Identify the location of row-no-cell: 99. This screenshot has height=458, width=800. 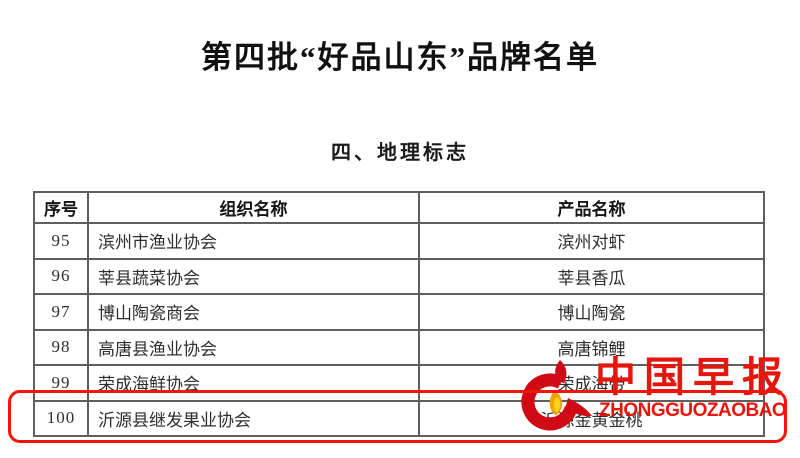
(61, 383).